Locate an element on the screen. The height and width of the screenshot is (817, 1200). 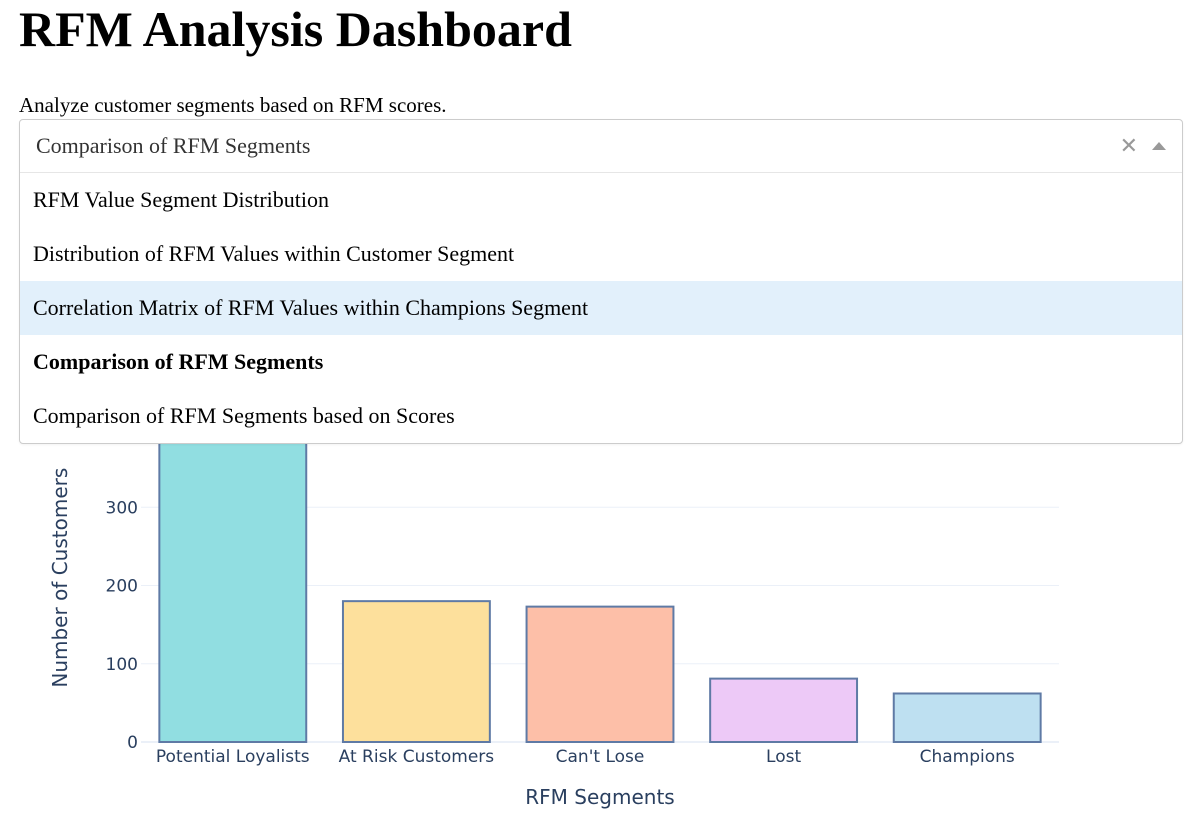
x-tick-label: Potential Loyalists is located at coordinates (233, 757).